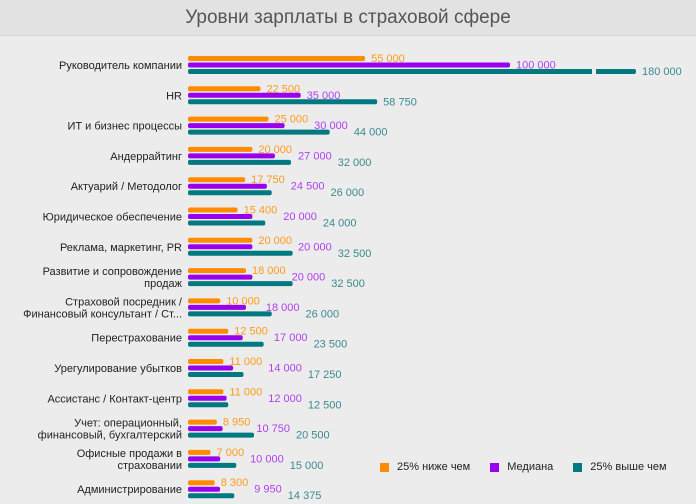 Image resolution: width=696 pixels, height=504 pixels. I want to click on legend: 25% ниже чем Медиана 25% выше чем, so click(523, 467).